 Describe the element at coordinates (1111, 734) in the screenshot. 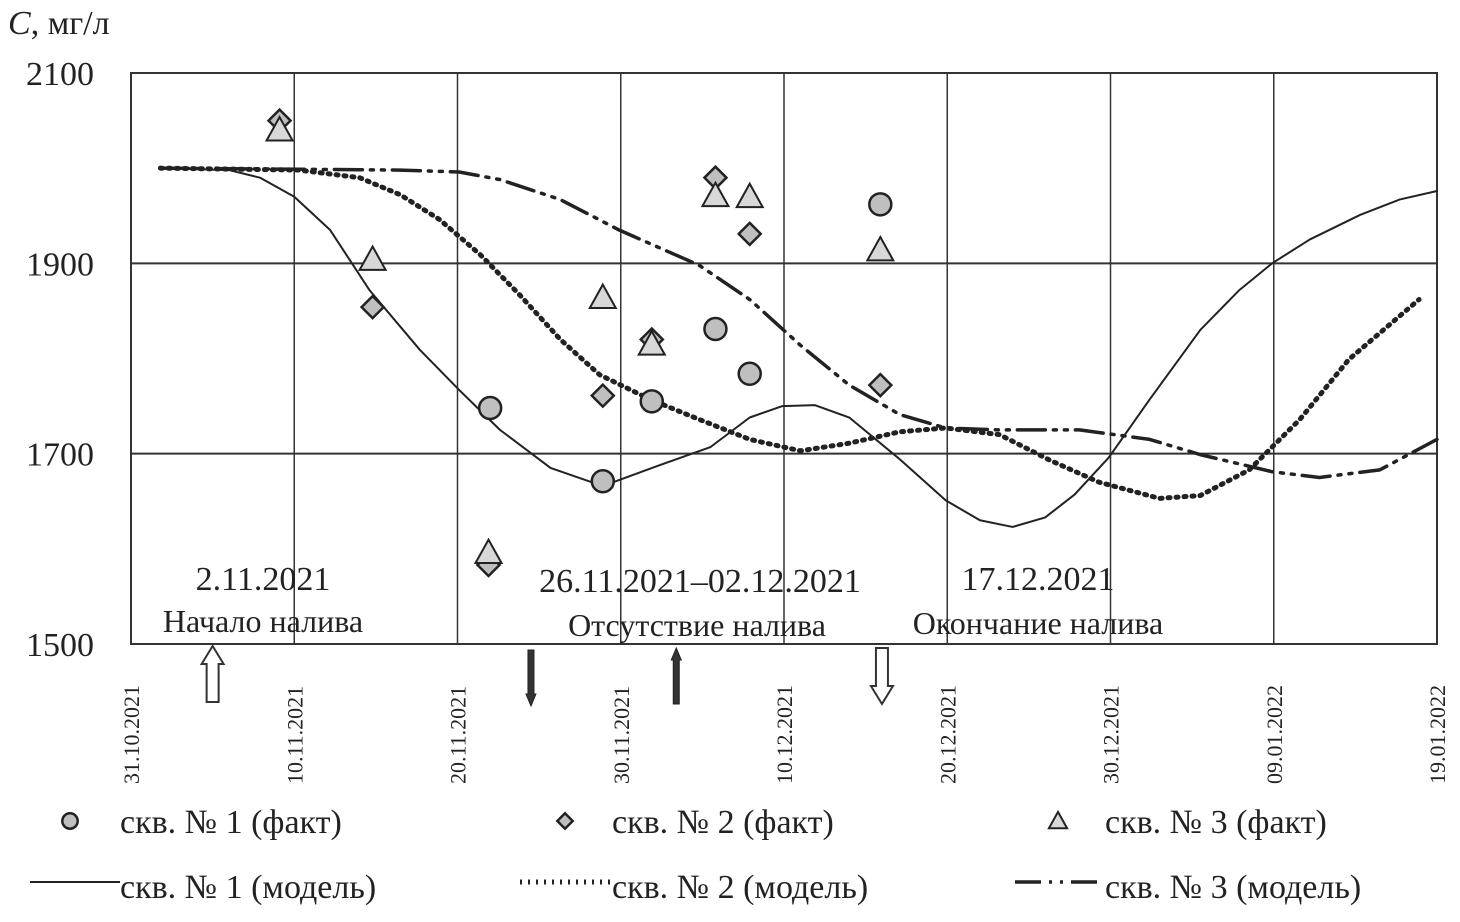

I see `x-tick-label: 30.12.2021` at that location.